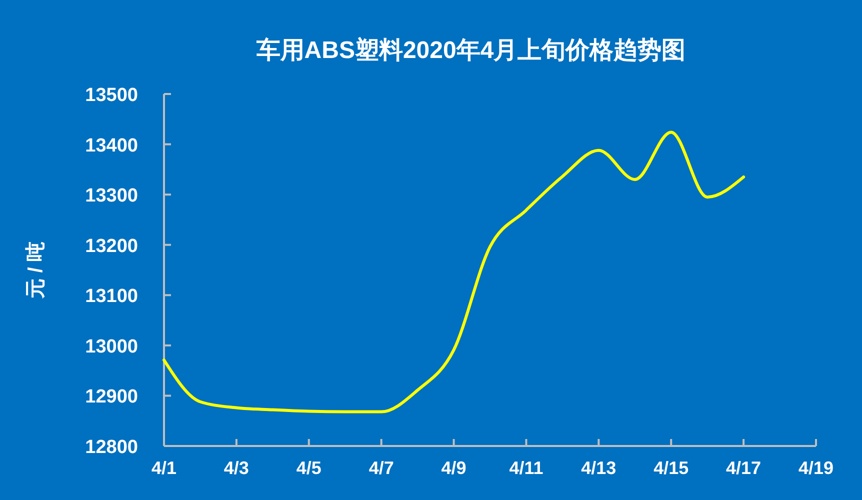  What do you see at coordinates (598, 468) in the screenshot?
I see `x-tick-label: 4/13` at bounding box center [598, 468].